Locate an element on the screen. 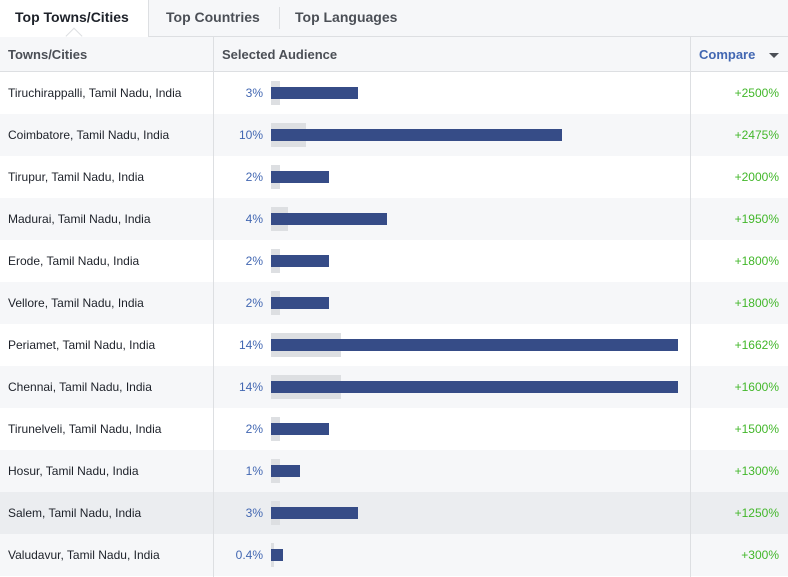  row-audience-percent: 0.4% is located at coordinates (249, 555).